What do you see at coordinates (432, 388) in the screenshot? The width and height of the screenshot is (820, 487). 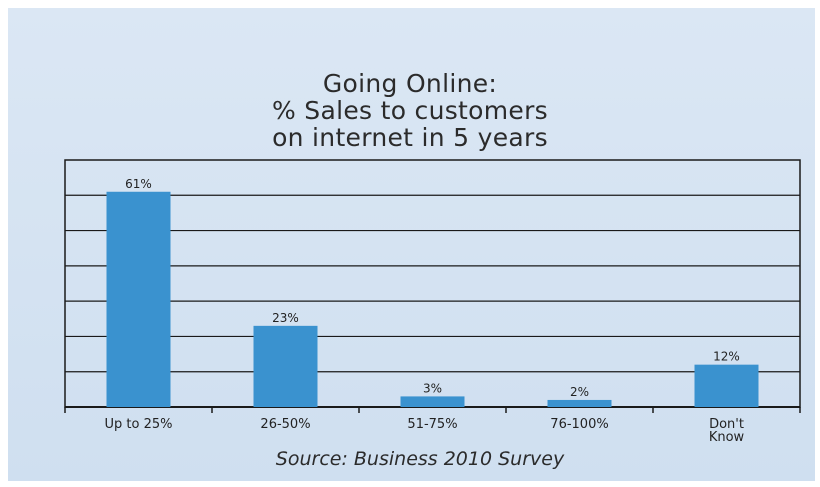 I see `data-label: 3%` at bounding box center [432, 388].